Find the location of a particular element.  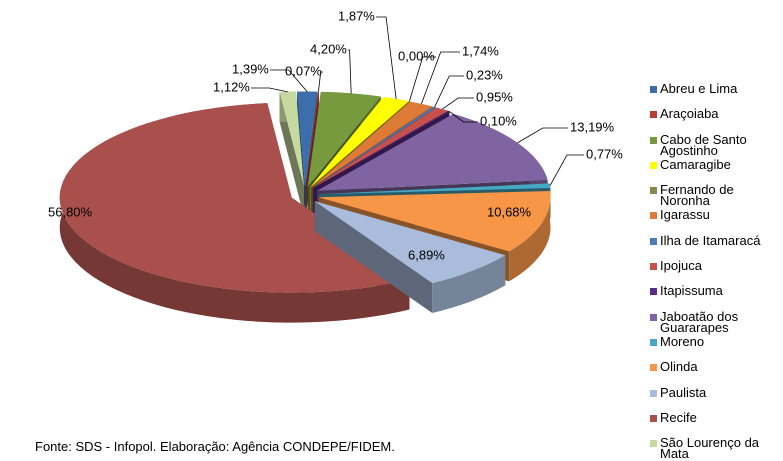

data-label: 1,87% is located at coordinates (356, 15).